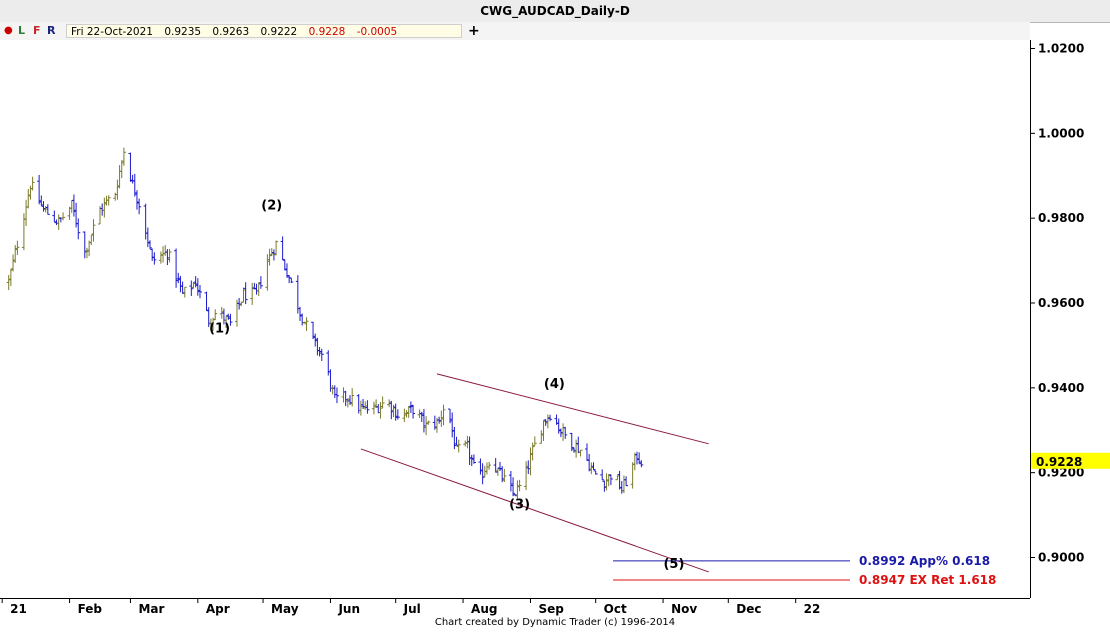 This screenshot has width=1110, height=632. I want to click on toolbar-button-l: L, so click(22, 30).